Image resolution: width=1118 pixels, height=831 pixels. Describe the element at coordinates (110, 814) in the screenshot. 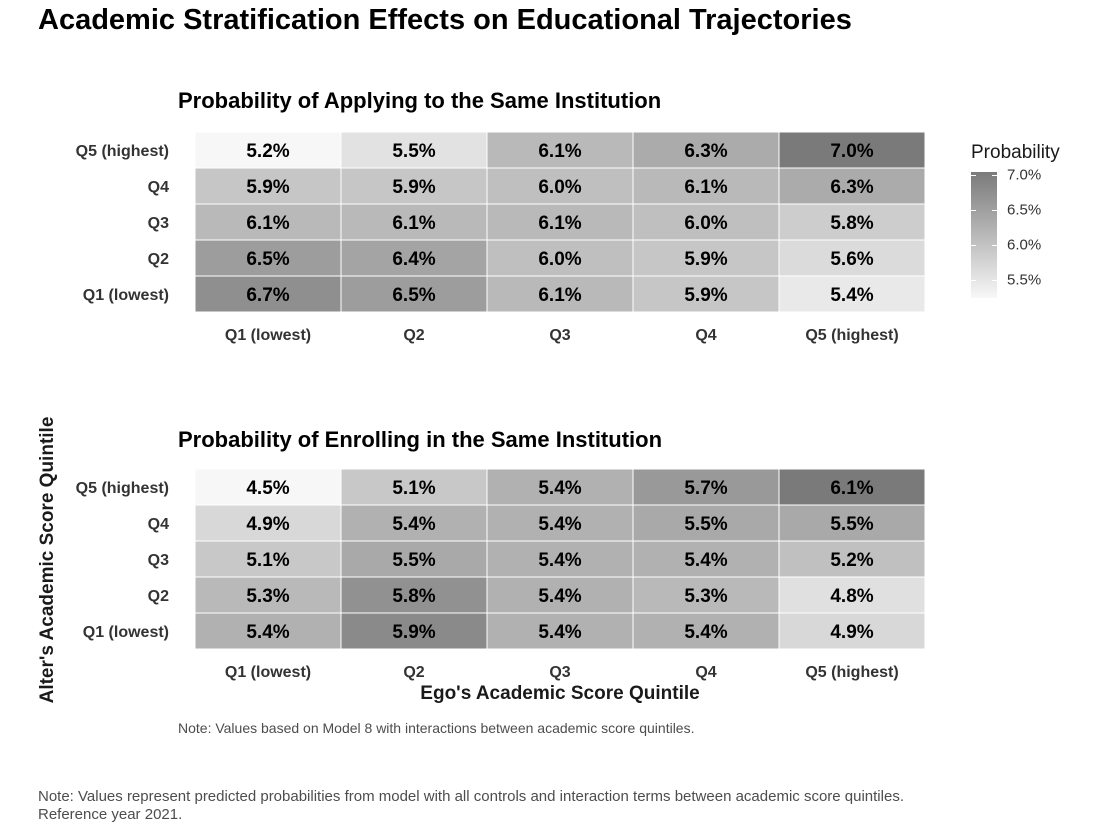

I see `footnote-line-2: Reference year 2021.` at that location.